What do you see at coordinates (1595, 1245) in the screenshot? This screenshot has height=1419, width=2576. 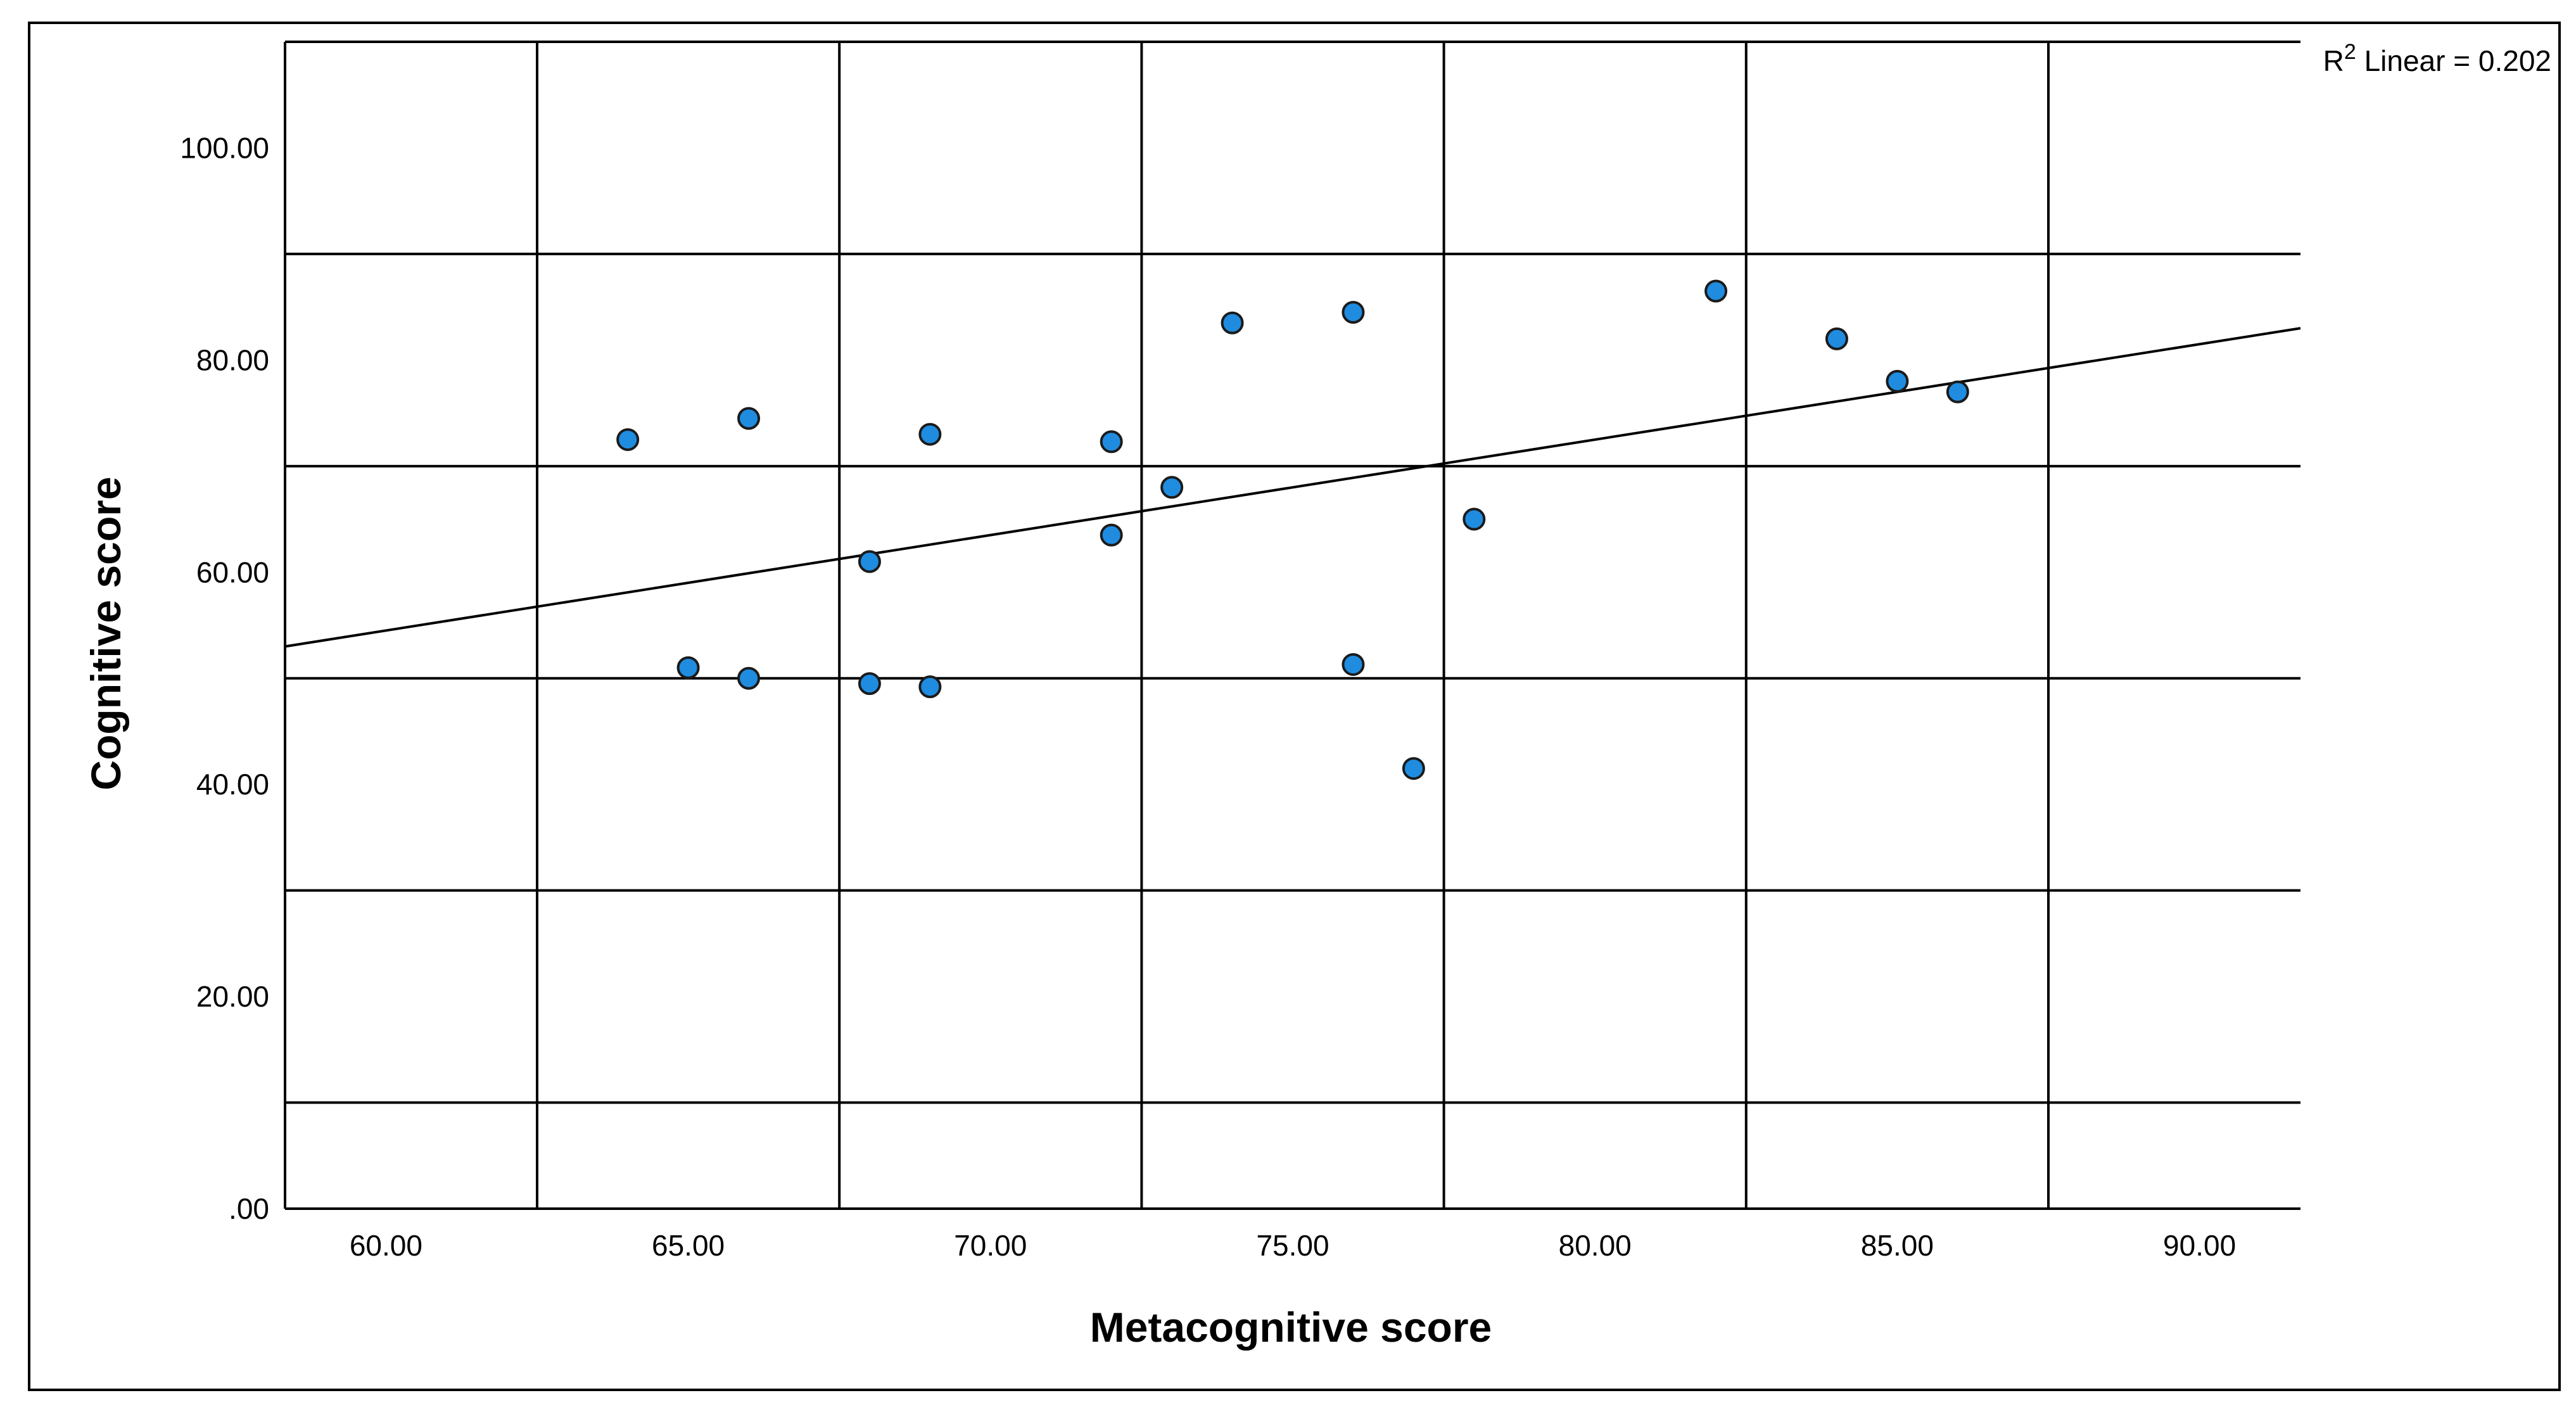 I see `x-tick-label: 80.00` at bounding box center [1595, 1245].